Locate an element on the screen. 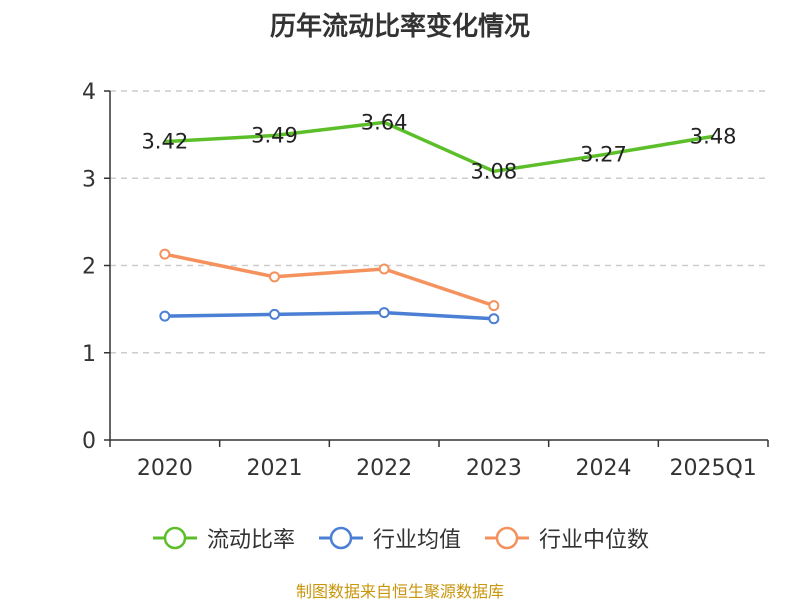 The image size is (800, 602). data-labels: 3.42 3.49 3.64 3.08 3.27 3.48 is located at coordinates (438, 146).